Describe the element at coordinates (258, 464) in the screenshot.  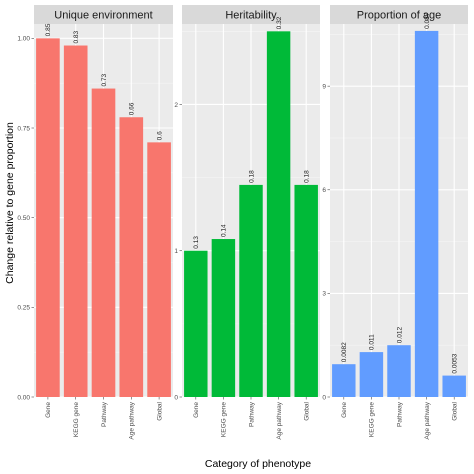
I see `x-axis-title: Category of phenotype` at that location.